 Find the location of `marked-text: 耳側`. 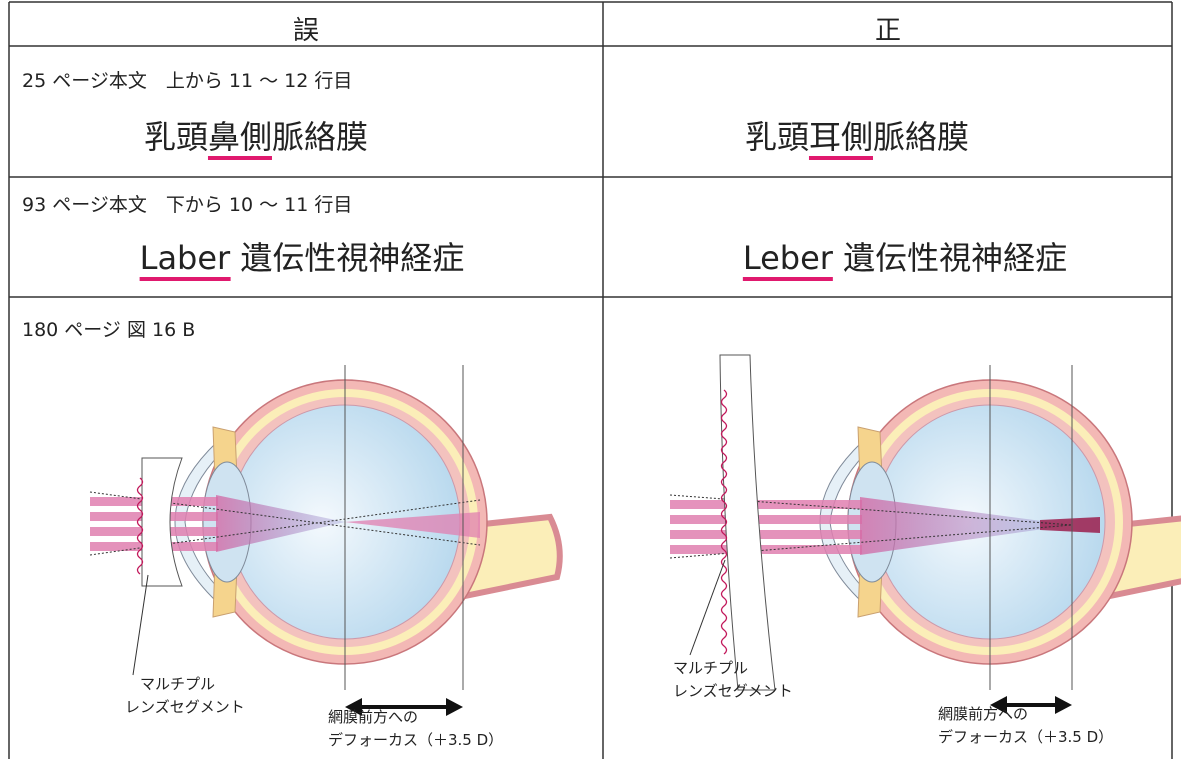

marked-text: 耳側 is located at coordinates (841, 139).